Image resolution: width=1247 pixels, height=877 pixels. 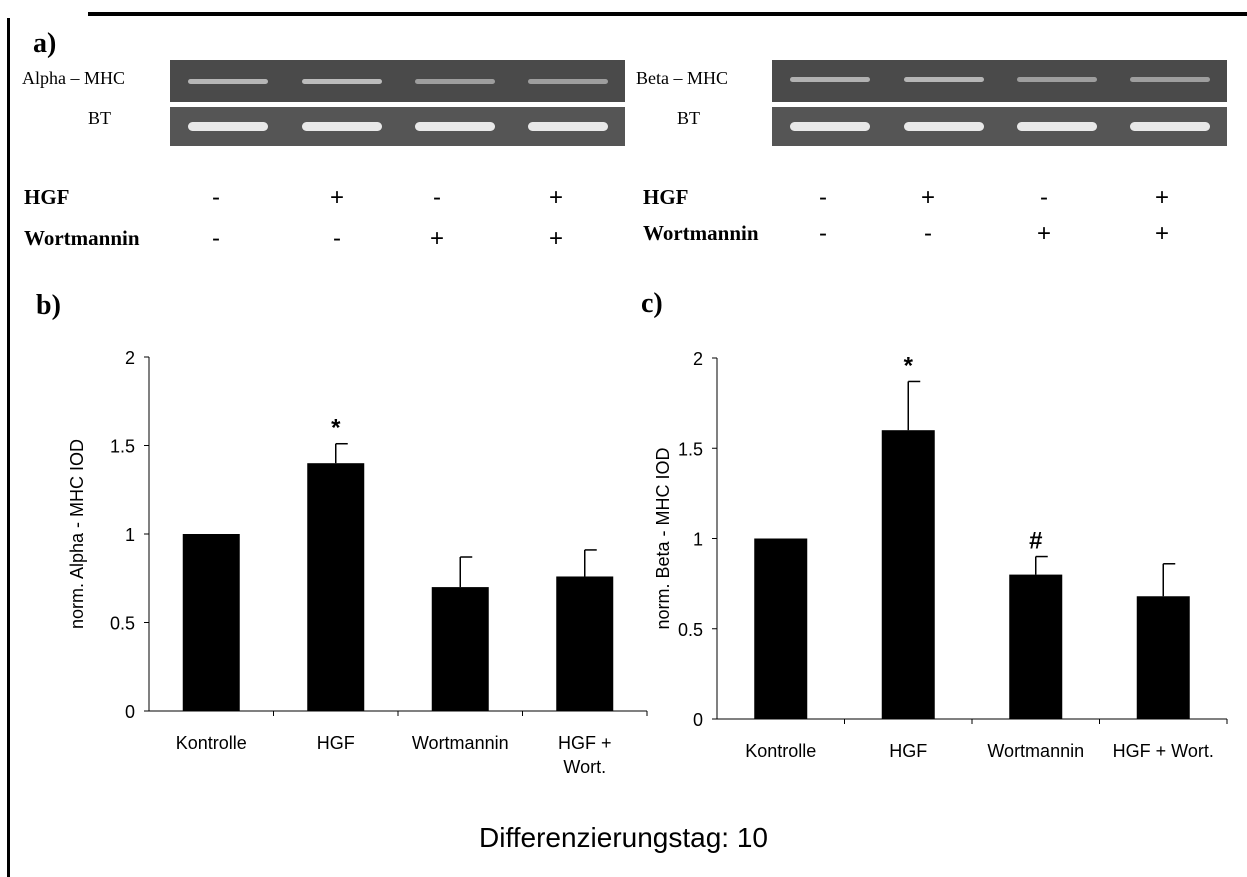 What do you see at coordinates (555, 197) in the screenshot?
I see `left-hgf-sign-4: +` at bounding box center [555, 197].